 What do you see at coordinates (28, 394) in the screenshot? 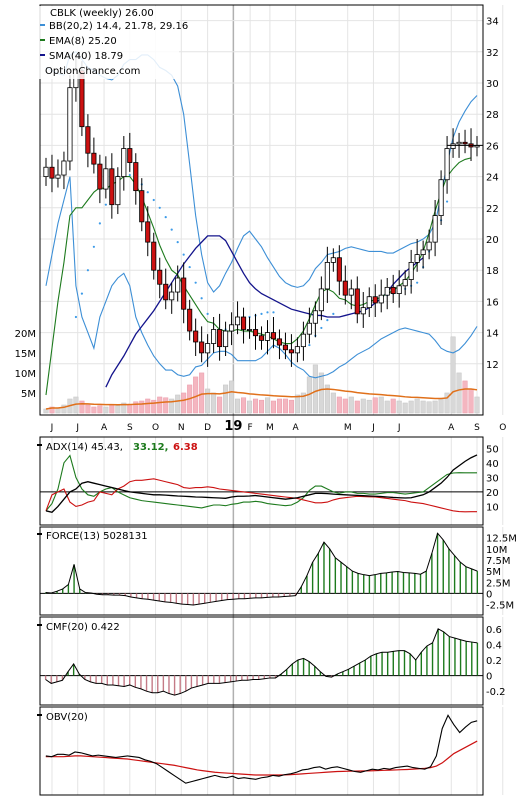
I see `volume-tick-label: 5M` at bounding box center [28, 394].